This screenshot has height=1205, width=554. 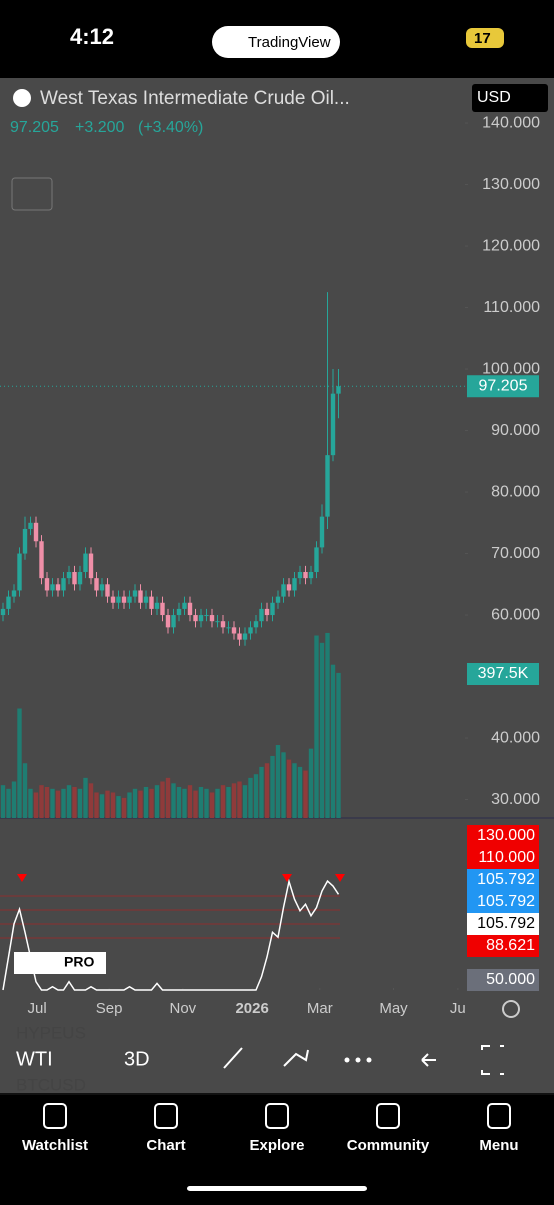 I want to click on tab-label: Explore, so click(x=276, y=1145).